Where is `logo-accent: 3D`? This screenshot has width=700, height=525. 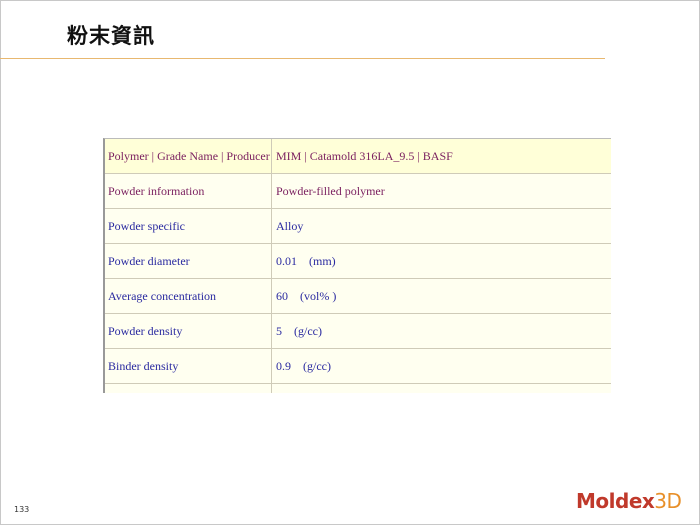 logo-accent: 3D is located at coordinates (668, 501).